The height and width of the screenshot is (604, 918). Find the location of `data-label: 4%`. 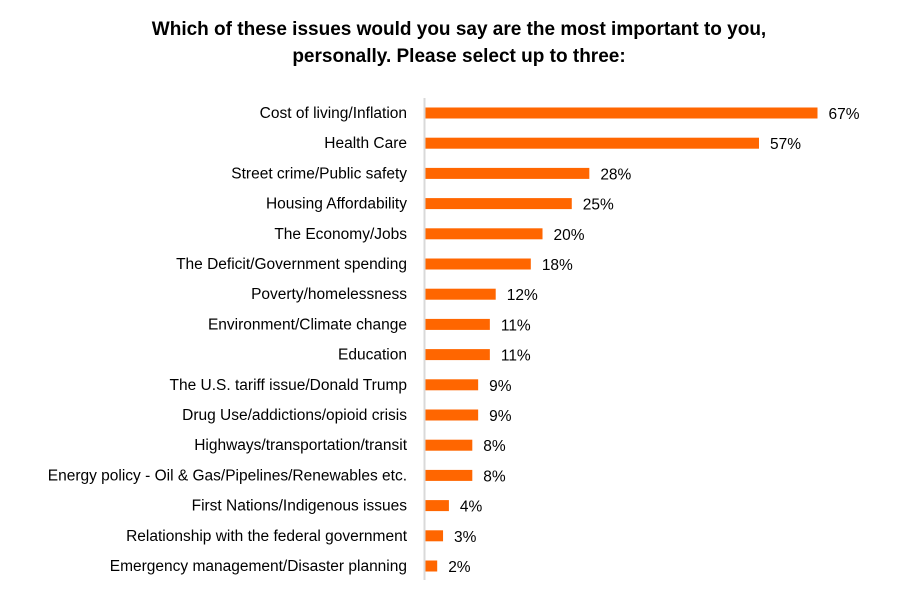

data-label: 4% is located at coordinates (471, 507).